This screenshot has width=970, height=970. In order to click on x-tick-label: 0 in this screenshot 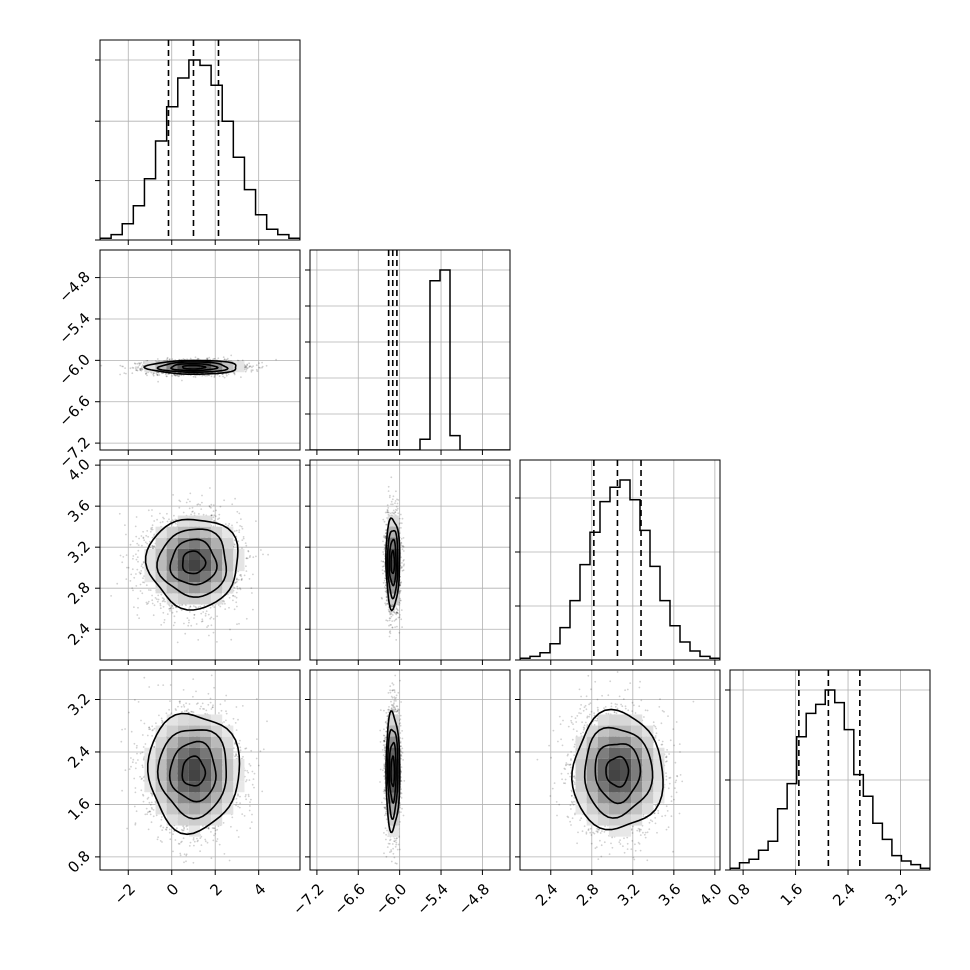, I will do `click(172, 889)`.